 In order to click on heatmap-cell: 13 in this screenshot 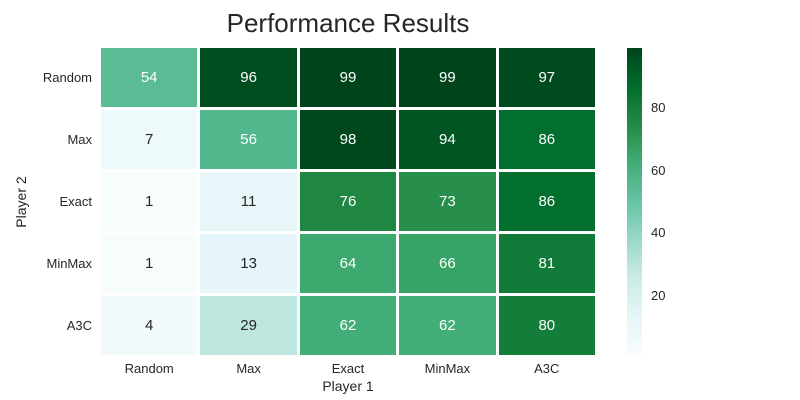, I will do `click(248, 263)`.